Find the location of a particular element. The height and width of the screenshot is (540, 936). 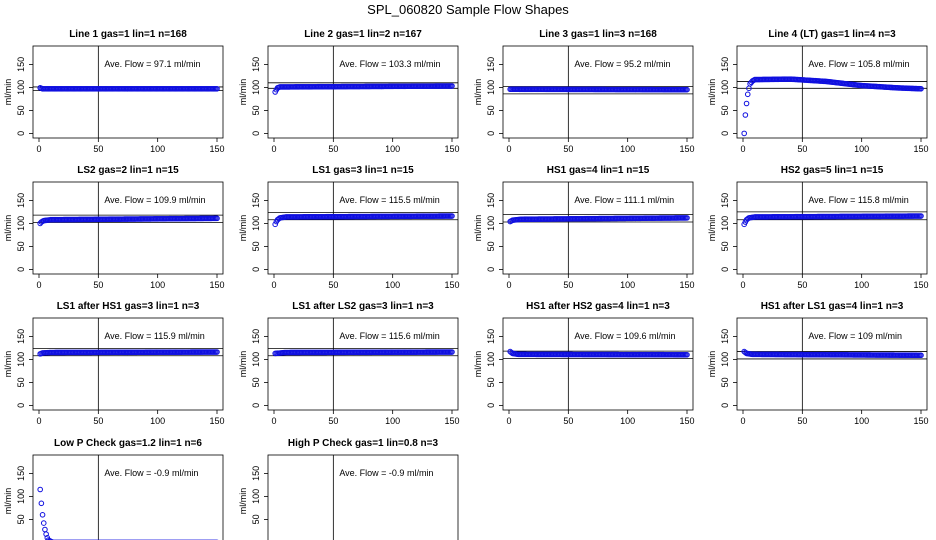

panel-title: LS1 after LS2 gas=3 lin=1 n=3 is located at coordinates (363, 306).